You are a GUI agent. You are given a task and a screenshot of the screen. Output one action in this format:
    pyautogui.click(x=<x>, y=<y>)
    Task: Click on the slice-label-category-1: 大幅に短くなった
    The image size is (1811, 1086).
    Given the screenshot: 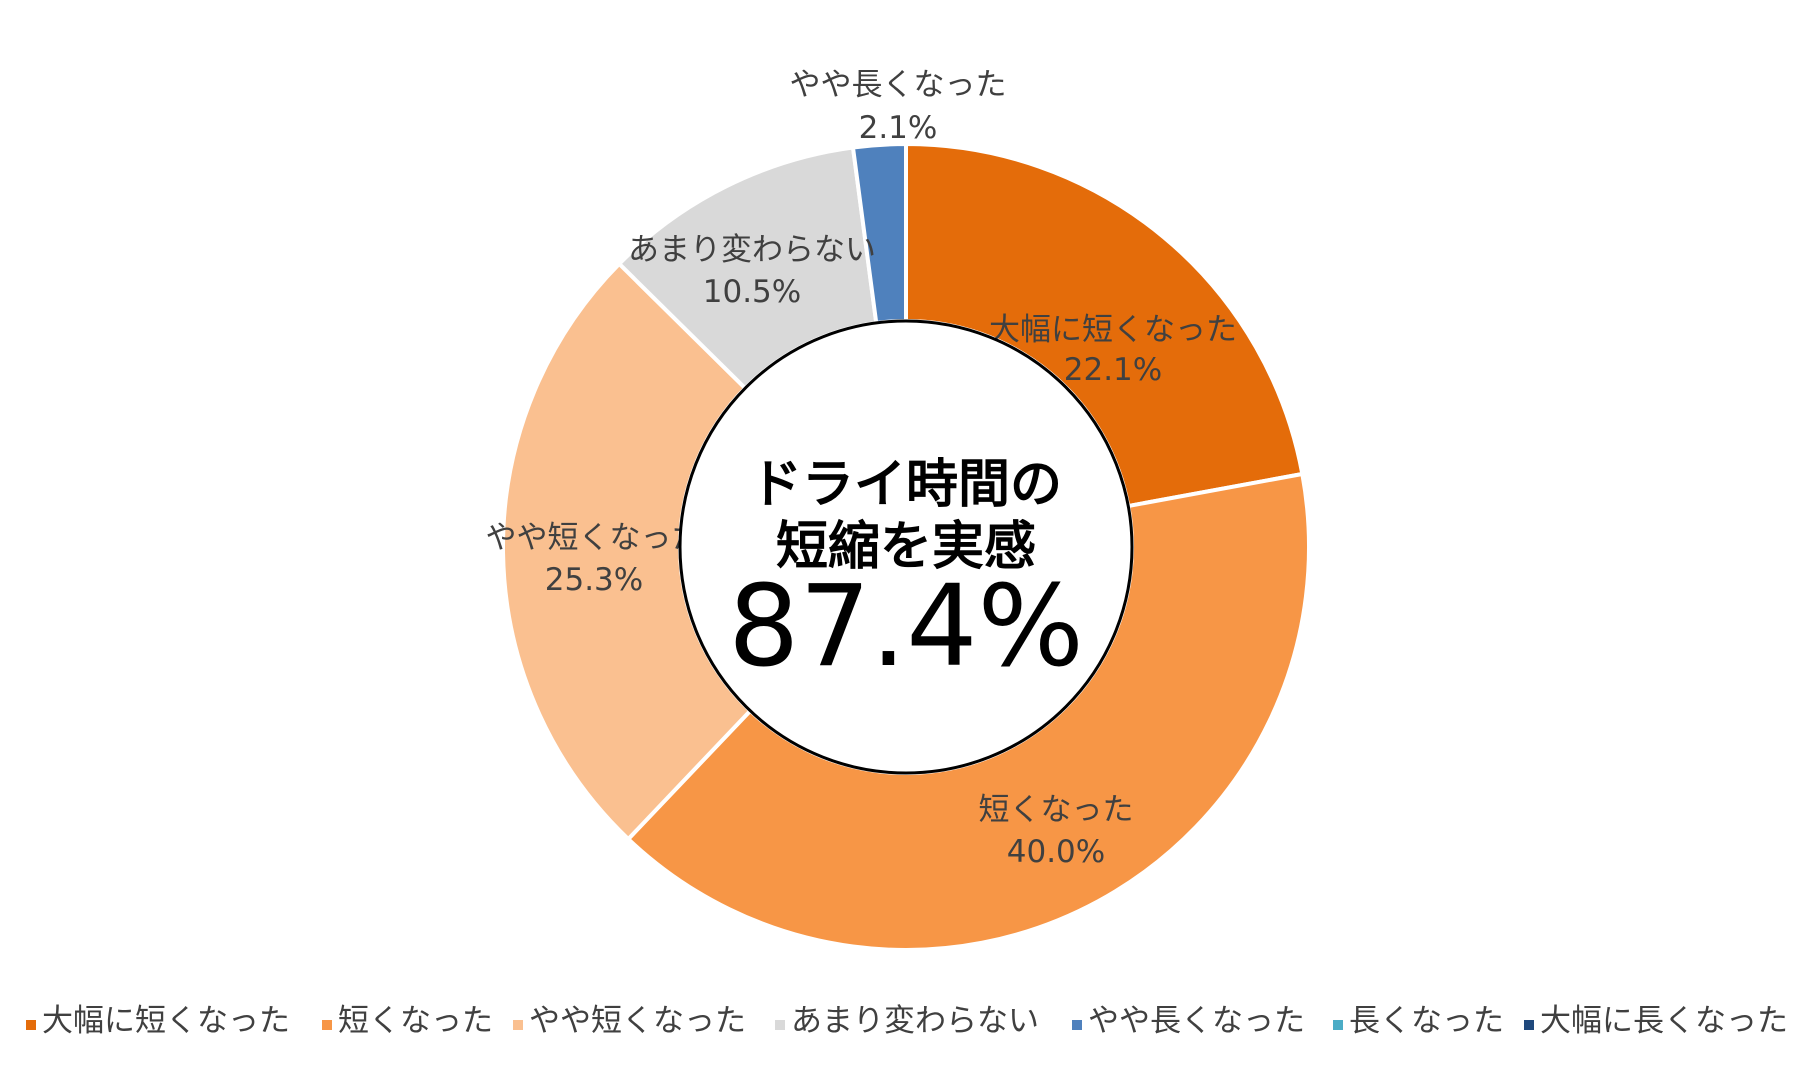 What is the action you would take?
    pyautogui.click(x=1113, y=330)
    